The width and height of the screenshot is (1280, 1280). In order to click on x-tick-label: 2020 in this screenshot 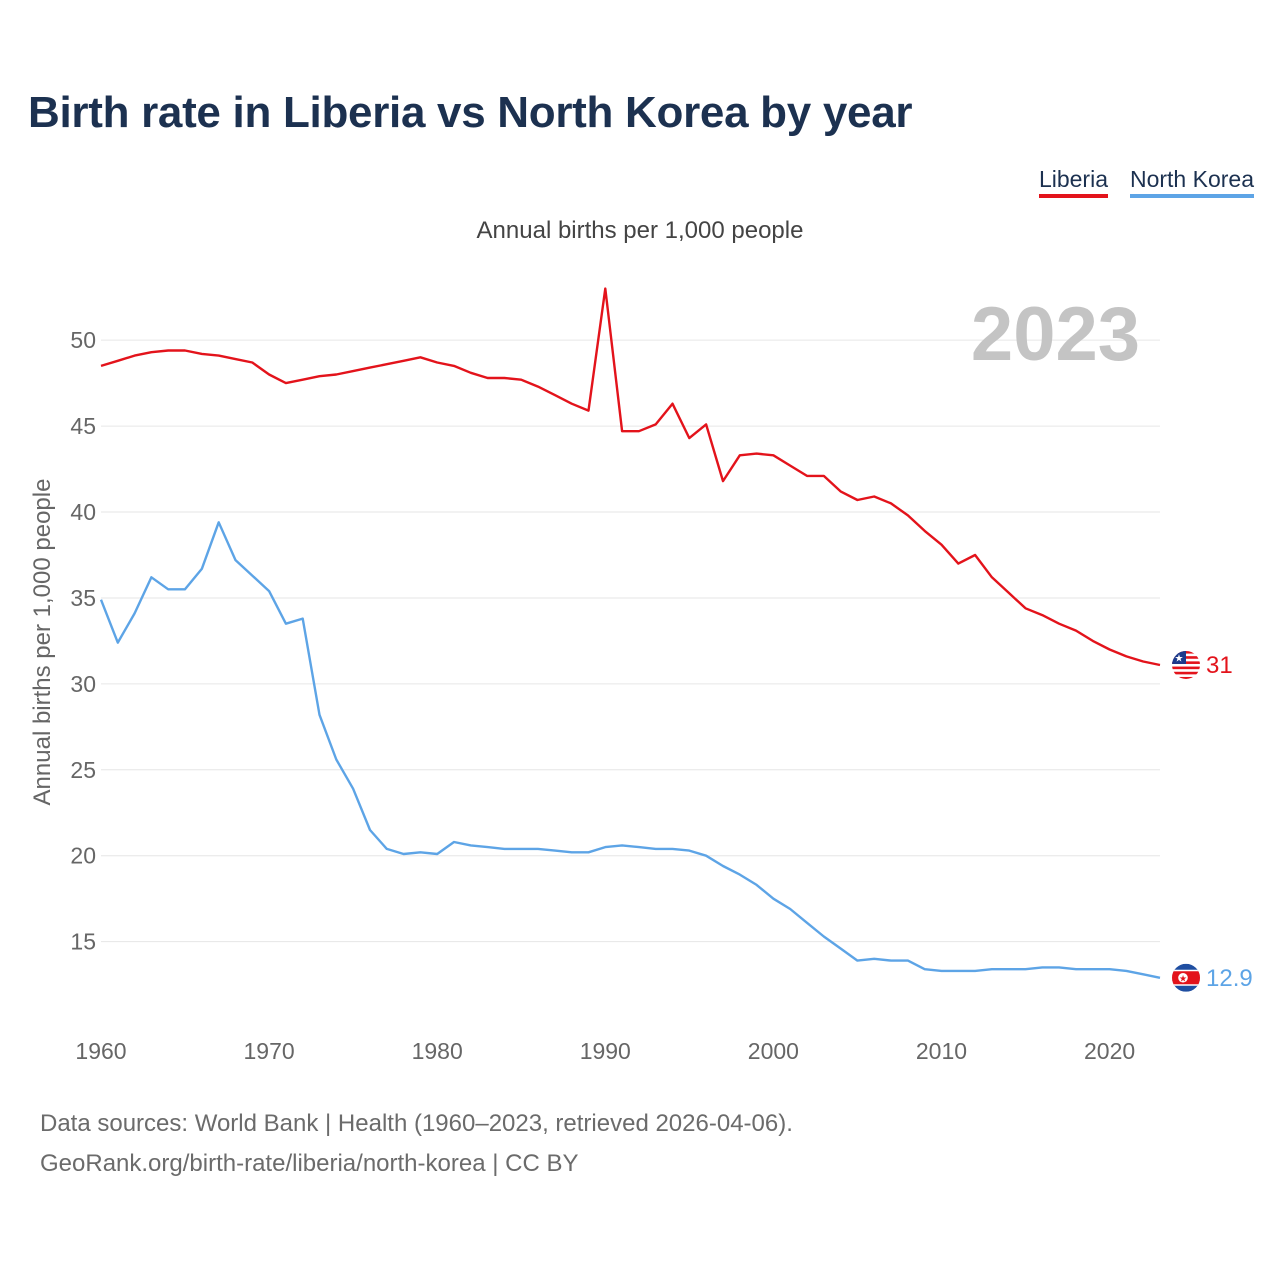, I will do `click(1109, 1051)`.